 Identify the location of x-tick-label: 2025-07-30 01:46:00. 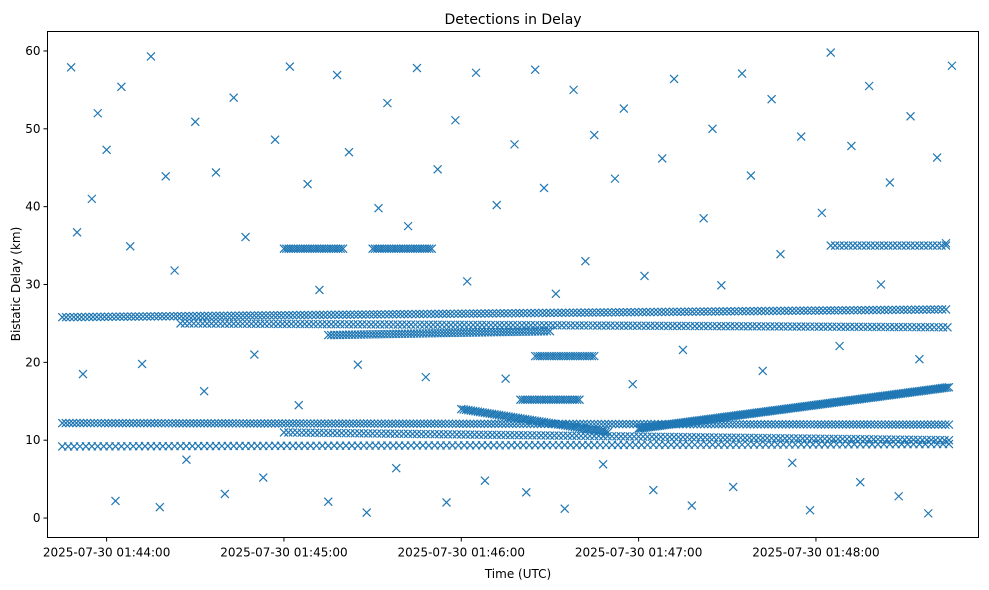
(461, 553).